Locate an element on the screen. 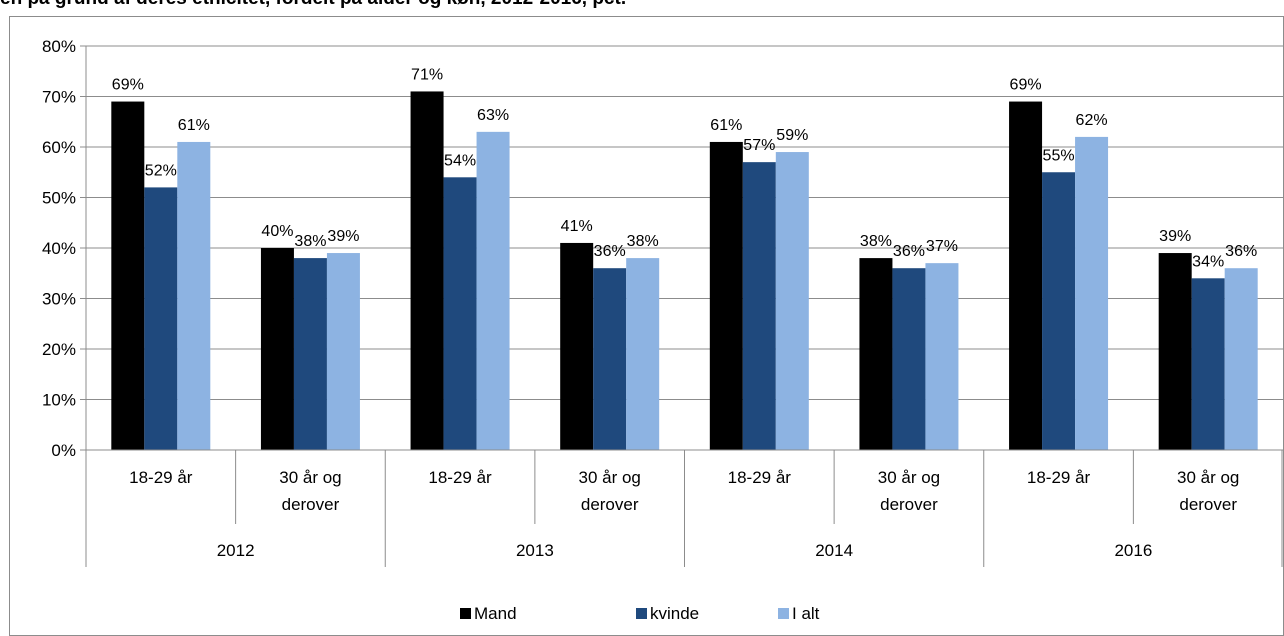 The width and height of the screenshot is (1284, 636). data-label: 52% is located at coordinates (161, 170).